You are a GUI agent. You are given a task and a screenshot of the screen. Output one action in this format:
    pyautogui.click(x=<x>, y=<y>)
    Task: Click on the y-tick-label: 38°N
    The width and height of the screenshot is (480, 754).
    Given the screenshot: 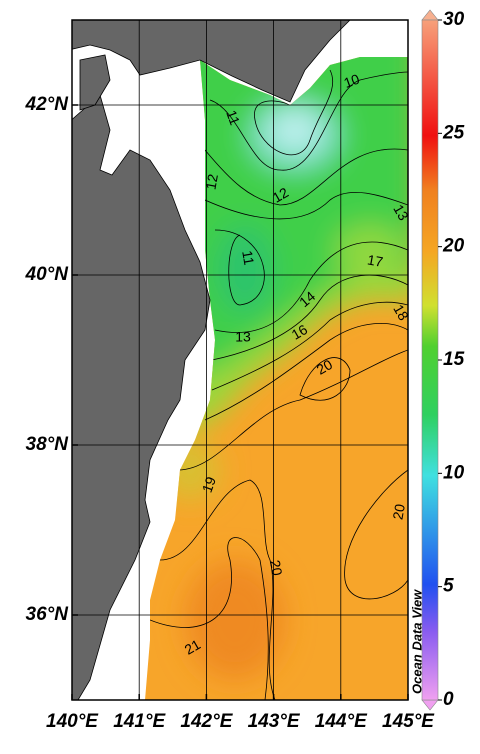 What is the action you would take?
    pyautogui.click(x=48, y=444)
    